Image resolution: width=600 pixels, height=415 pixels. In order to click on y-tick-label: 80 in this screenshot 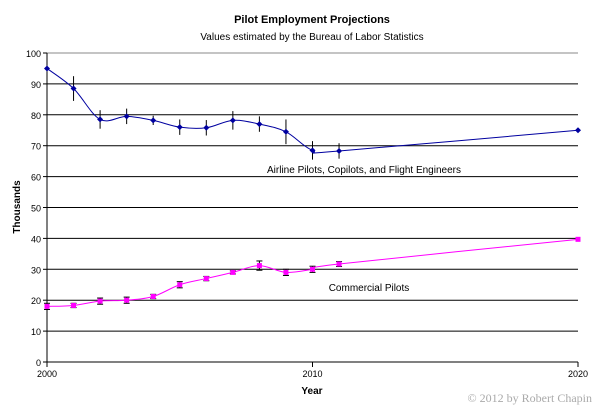, I will do `click(36, 116)`.